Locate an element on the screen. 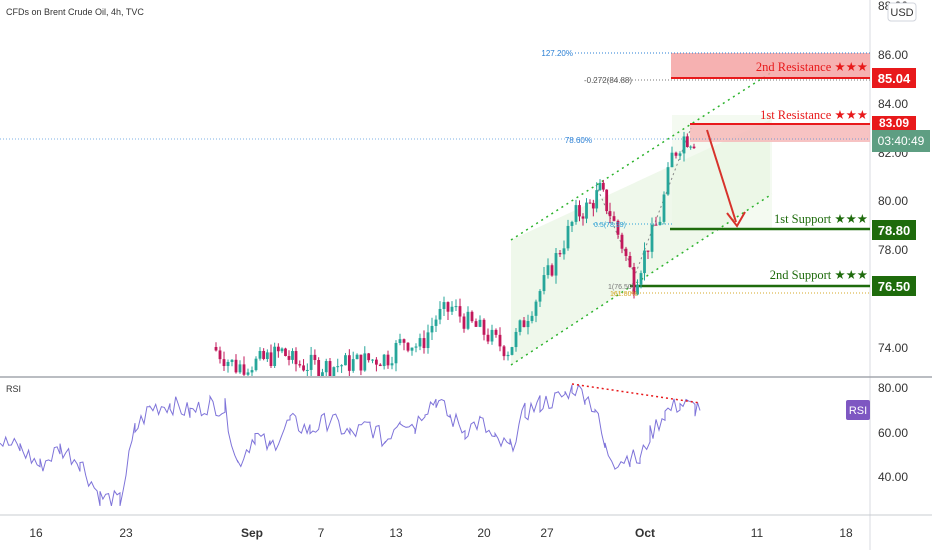  s2-price-badge is located at coordinates (894, 286).